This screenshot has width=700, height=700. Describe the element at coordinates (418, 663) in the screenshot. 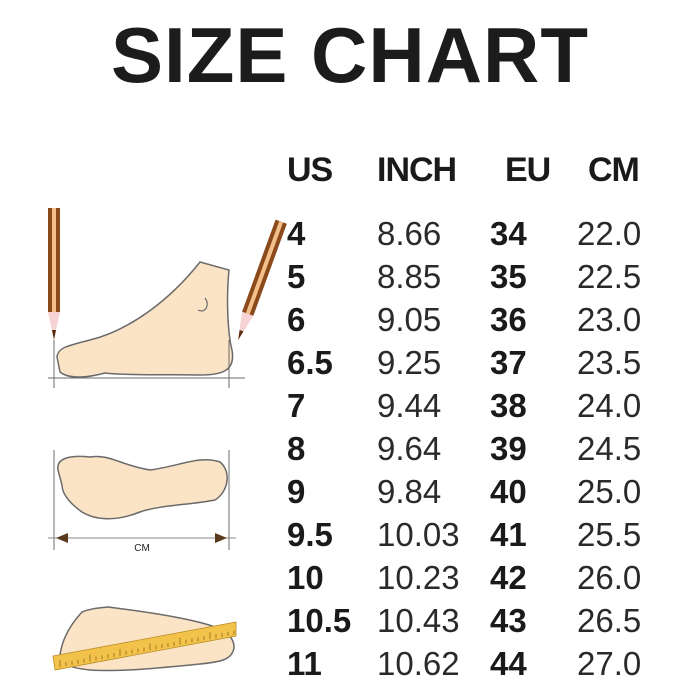

I see `cell-inch: 10.62` at that location.